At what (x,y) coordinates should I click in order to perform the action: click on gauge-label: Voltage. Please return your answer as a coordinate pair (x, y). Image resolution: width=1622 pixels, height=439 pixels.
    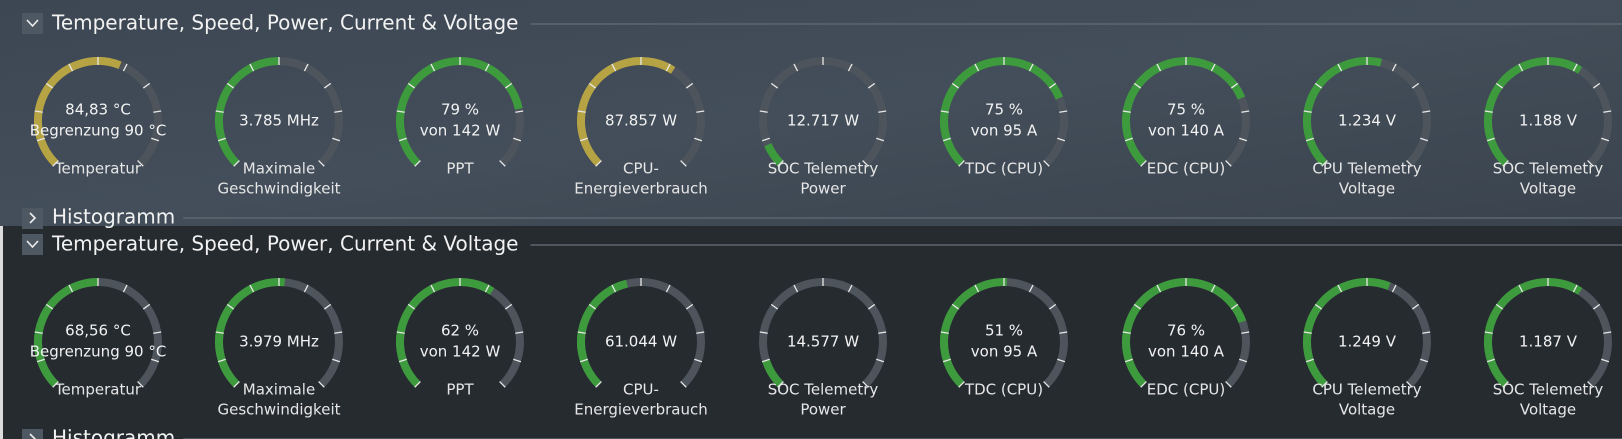
    Looking at the image, I should click on (1548, 410).